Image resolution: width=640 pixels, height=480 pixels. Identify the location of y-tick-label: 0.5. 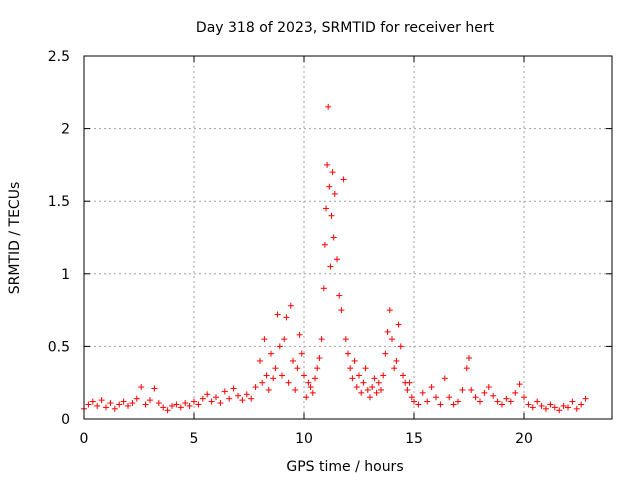
(59, 347).